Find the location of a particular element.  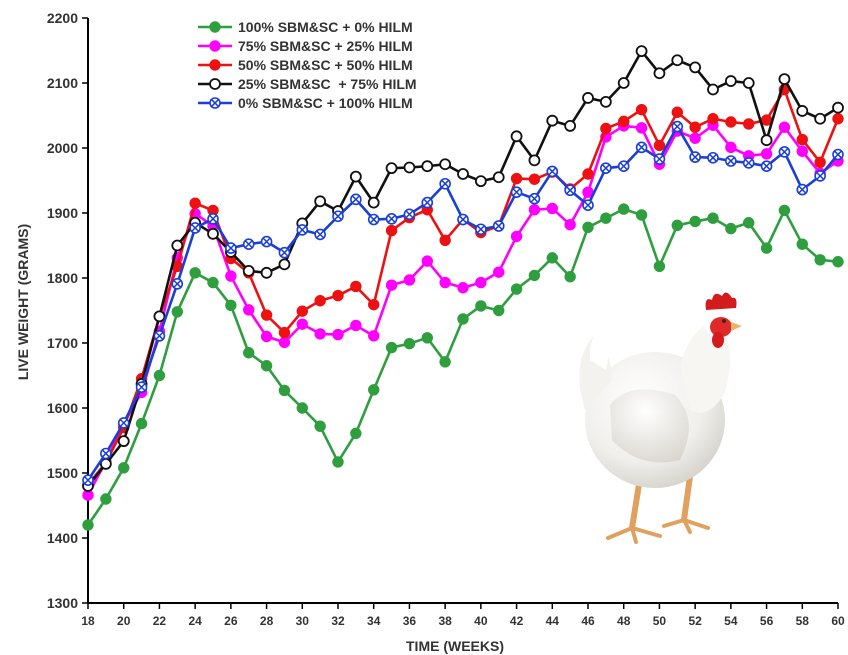

x-tick-label: 54 is located at coordinates (731, 621).